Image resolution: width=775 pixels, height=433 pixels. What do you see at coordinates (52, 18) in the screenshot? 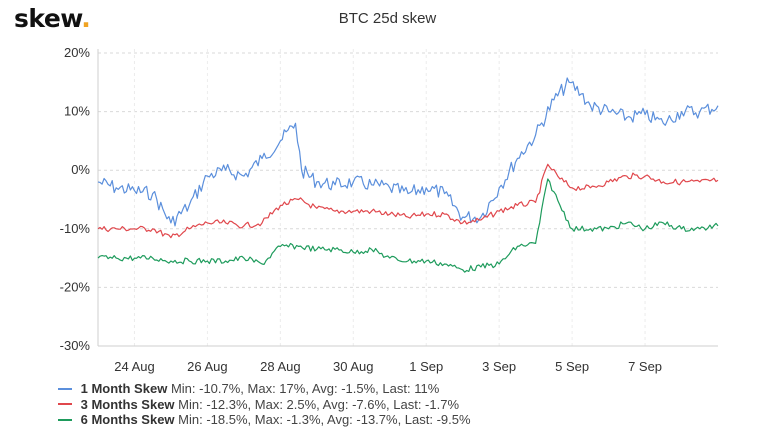
I see `skew-logo: skew.` at bounding box center [52, 18].